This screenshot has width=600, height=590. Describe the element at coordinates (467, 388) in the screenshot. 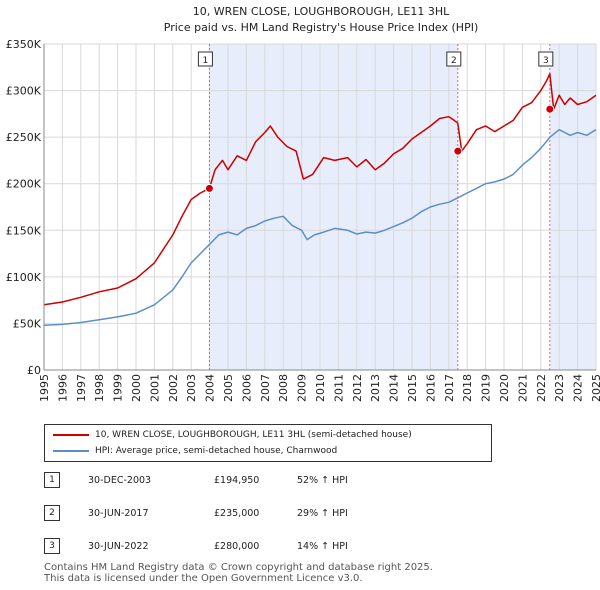

I see `x-tick-label: 2018` at that location.